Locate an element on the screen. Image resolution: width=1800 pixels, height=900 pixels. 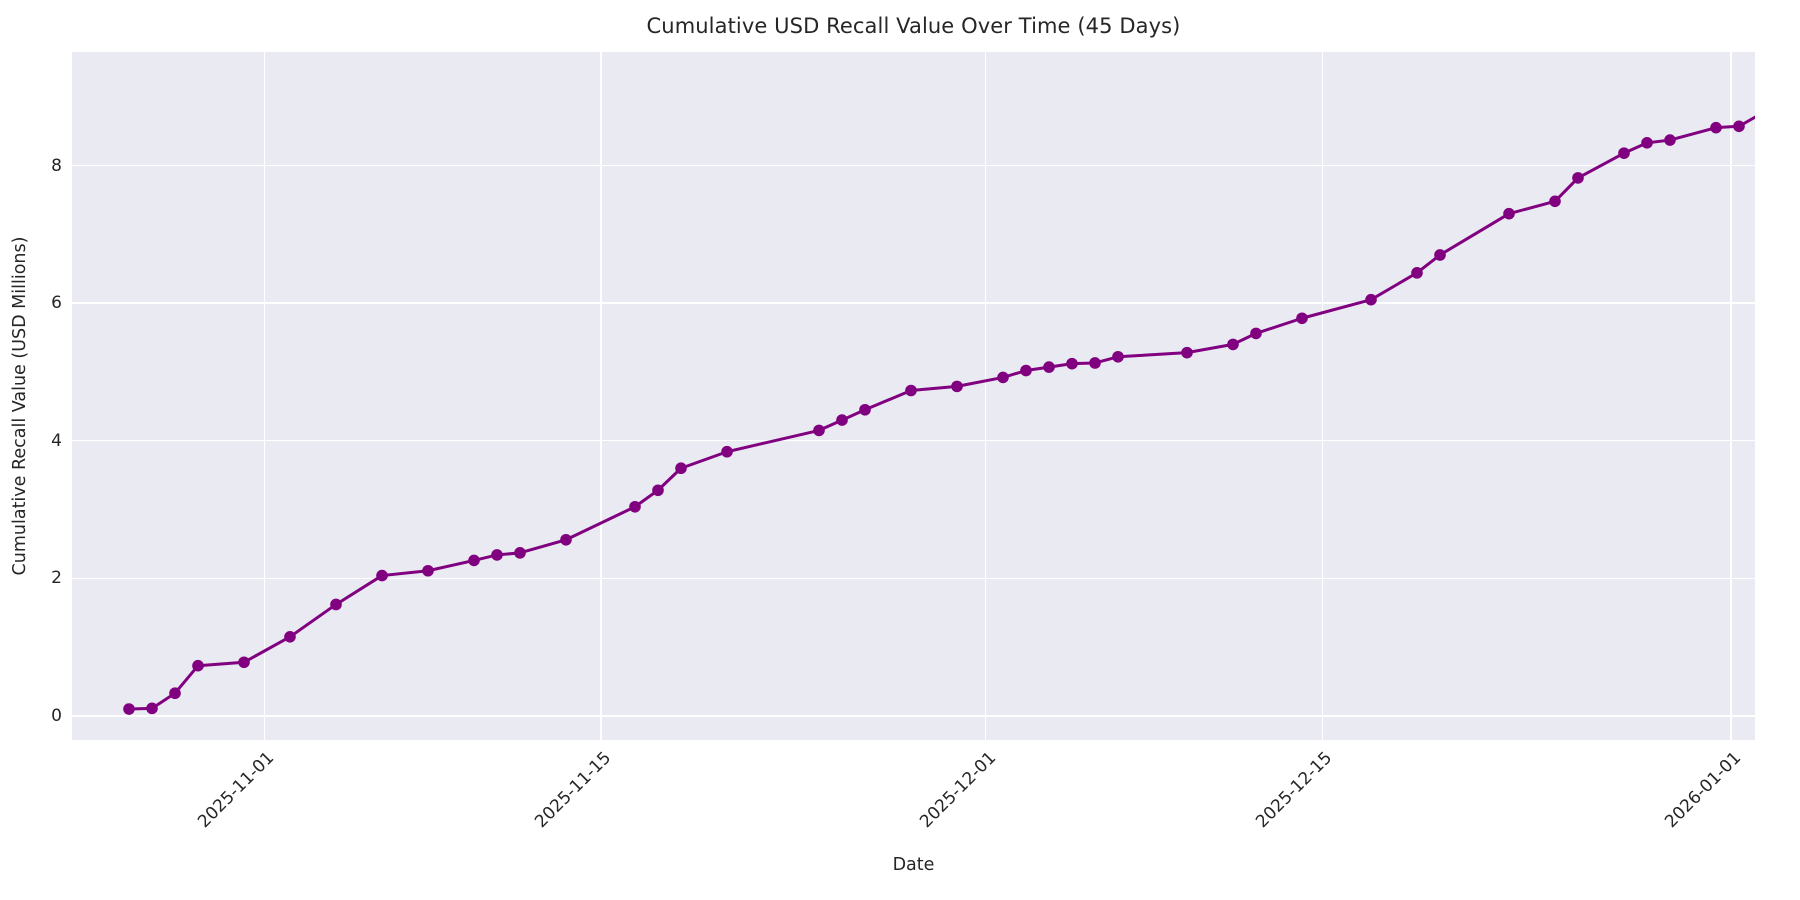
y-tick-label: 6 is located at coordinates (56, 303).